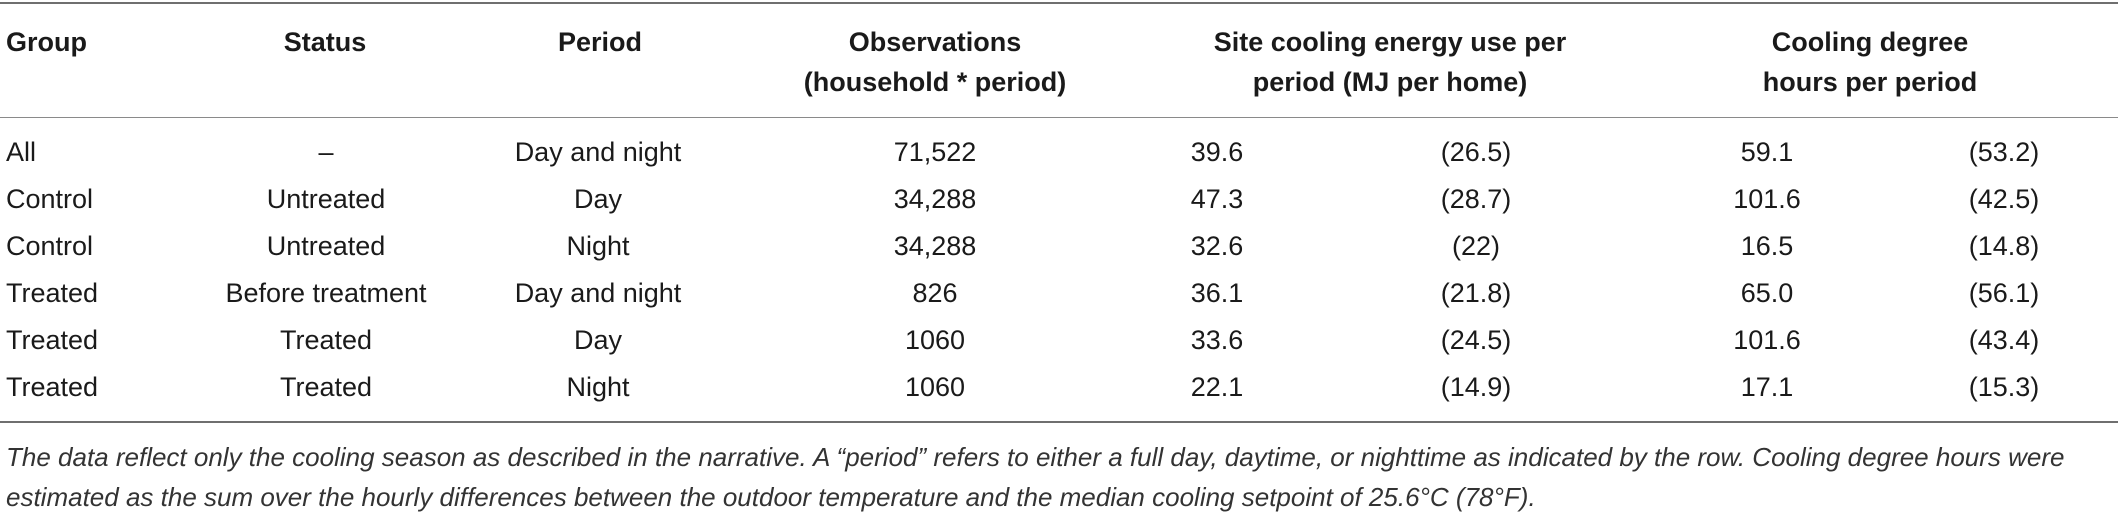 The width and height of the screenshot is (2118, 517). I want to click on header-site-cooling-line1: Site cooling energy use per, so click(1390, 42).